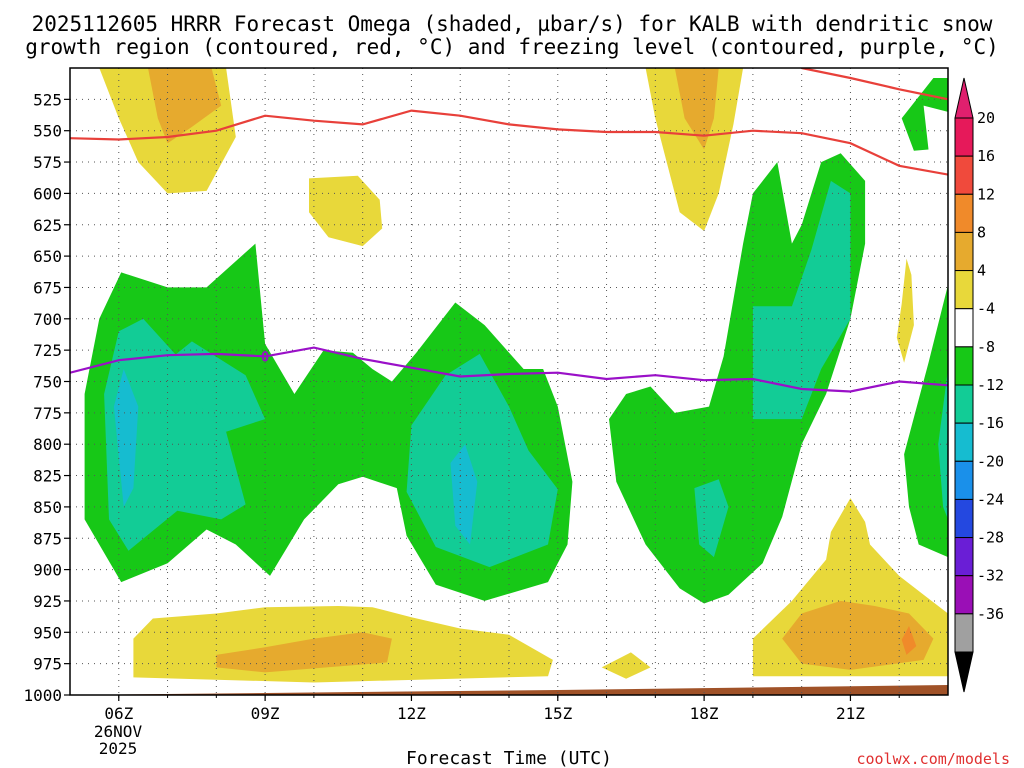  I want to click on colorbar-label-1: 16, so click(986, 156).